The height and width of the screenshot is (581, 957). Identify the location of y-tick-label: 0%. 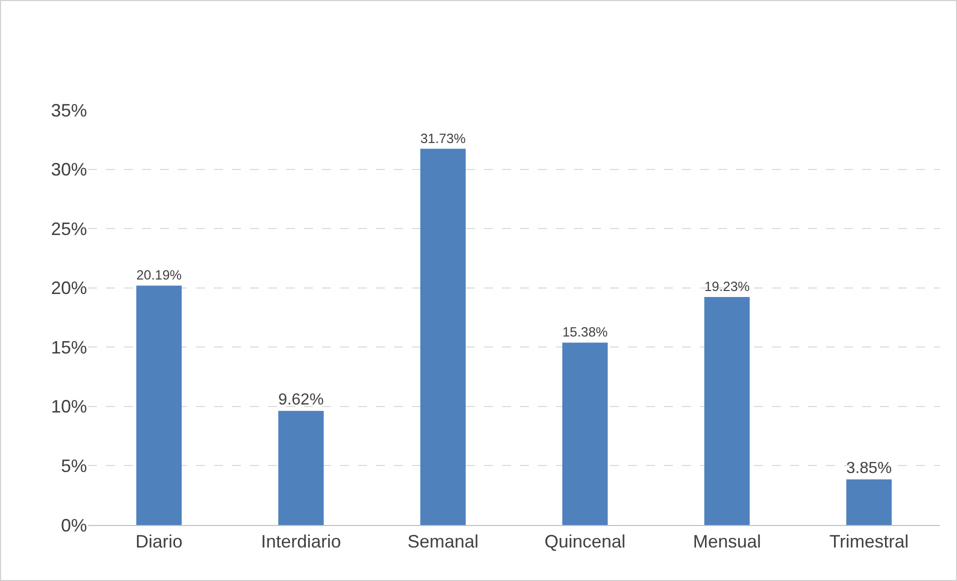
(73, 525).